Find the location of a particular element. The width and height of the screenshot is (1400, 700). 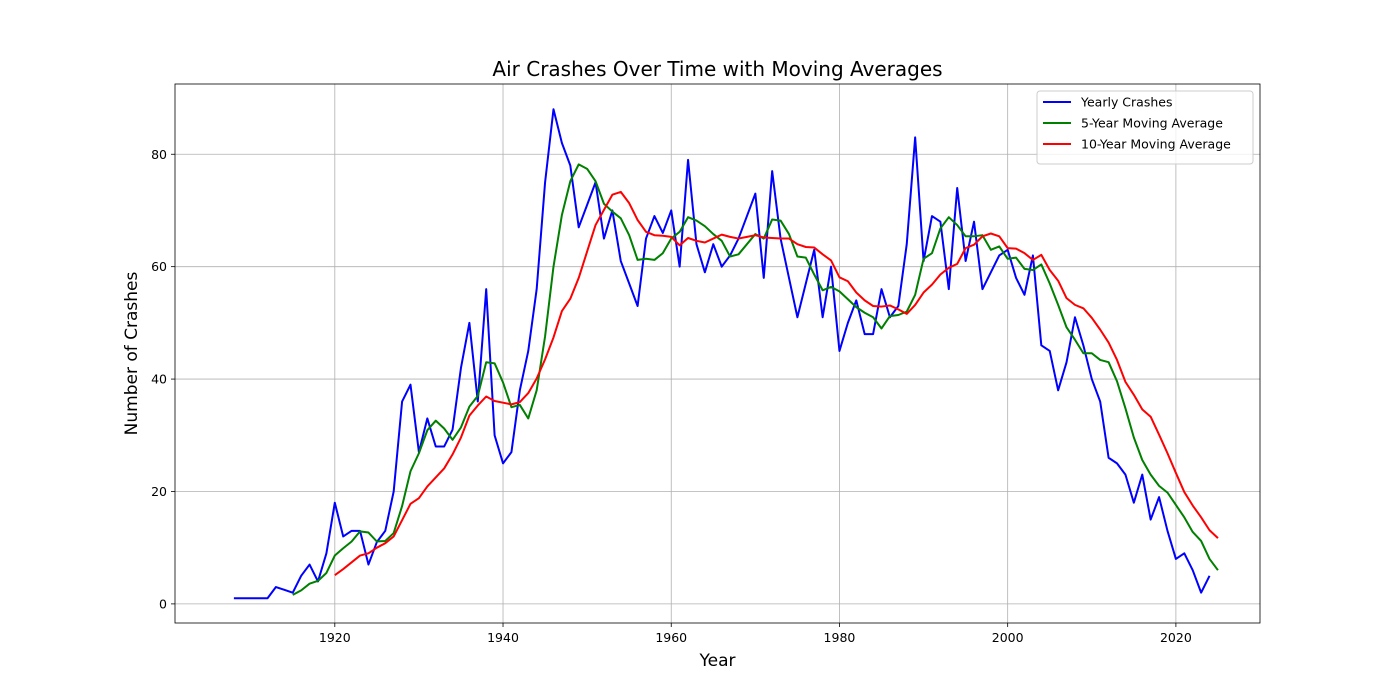

y-tick-label: 0 is located at coordinates (163, 603).